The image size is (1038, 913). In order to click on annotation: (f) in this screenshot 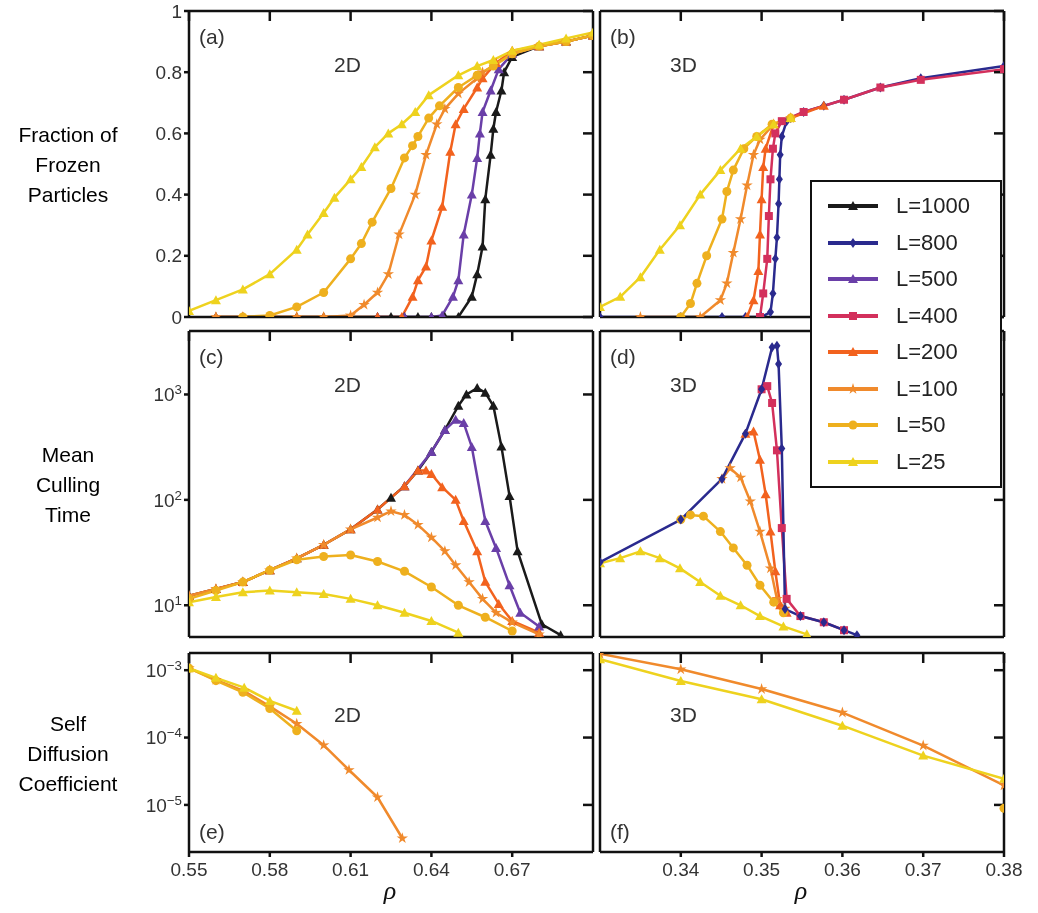, I will do `click(620, 832)`.